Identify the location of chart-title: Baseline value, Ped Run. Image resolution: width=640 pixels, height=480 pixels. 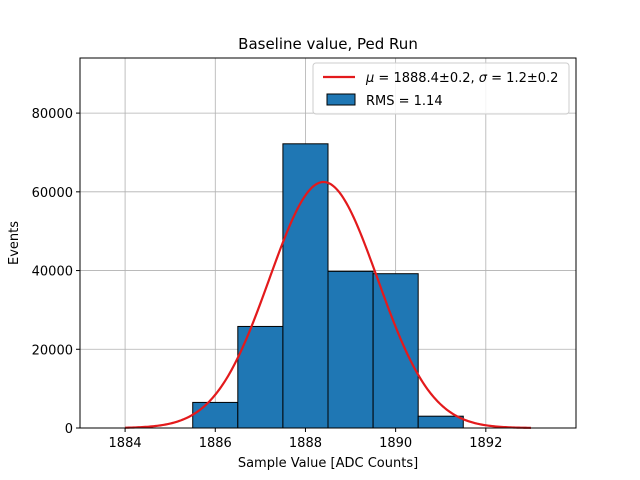
(328, 44).